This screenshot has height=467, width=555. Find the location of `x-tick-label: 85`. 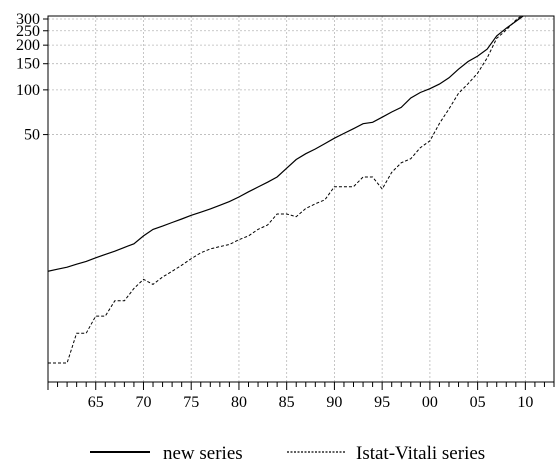

x-tick-label: 85 is located at coordinates (287, 402).